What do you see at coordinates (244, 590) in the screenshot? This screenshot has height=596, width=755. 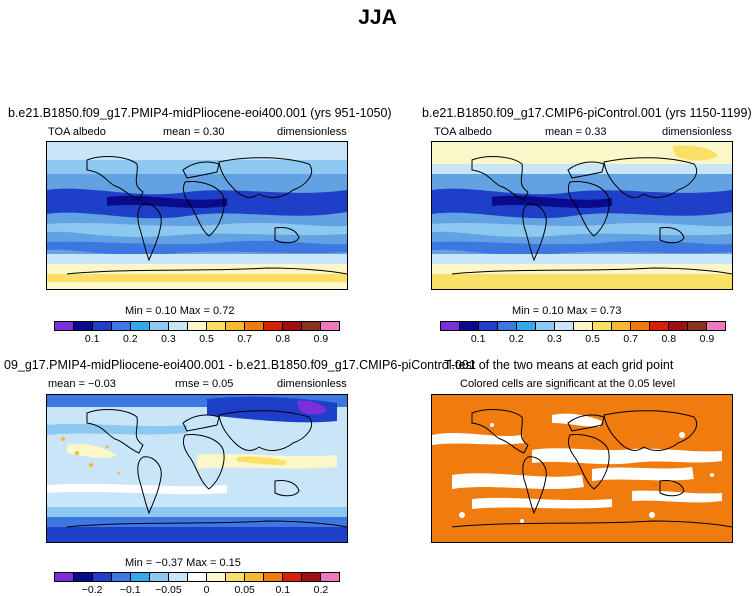 I see `colorbar-tick-label: 0.05` at bounding box center [244, 590].